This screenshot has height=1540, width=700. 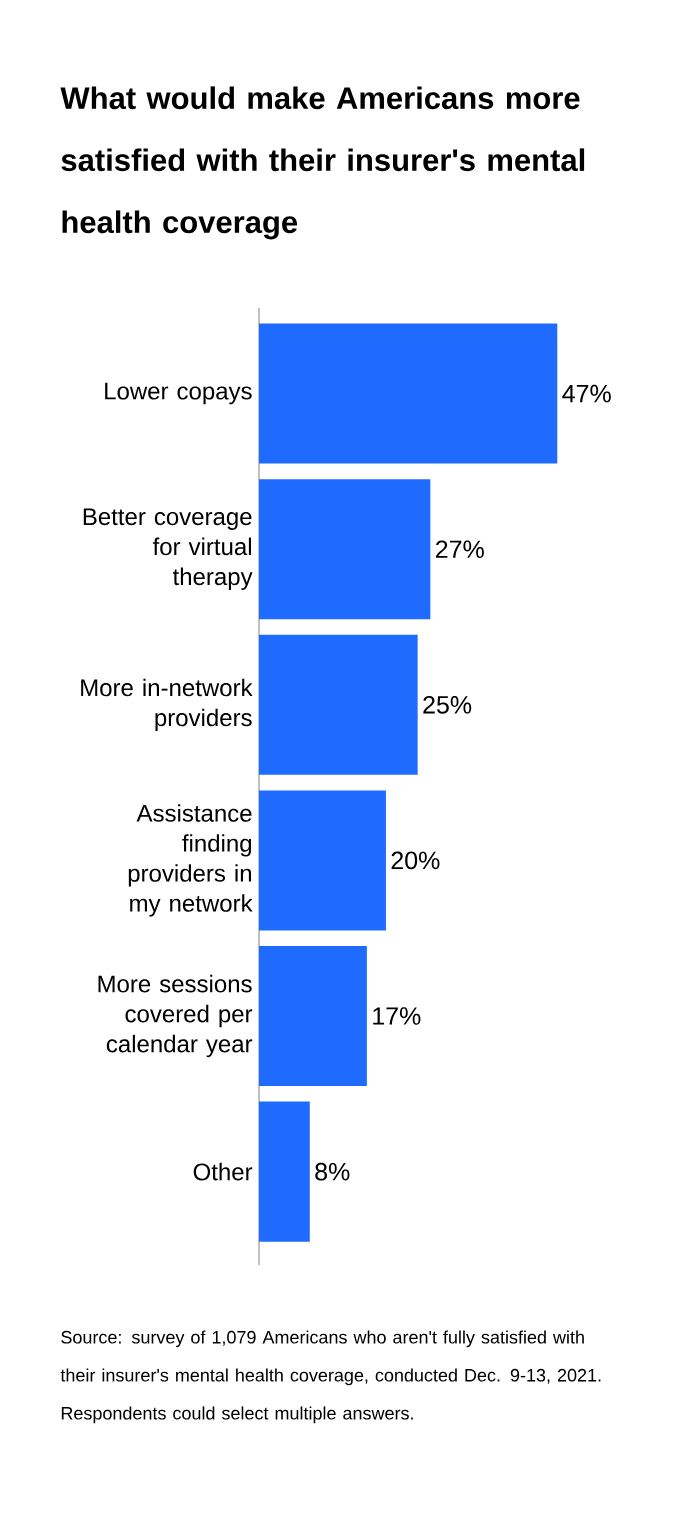 I want to click on y-tick-label: More in-network providers, so click(x=167, y=704).